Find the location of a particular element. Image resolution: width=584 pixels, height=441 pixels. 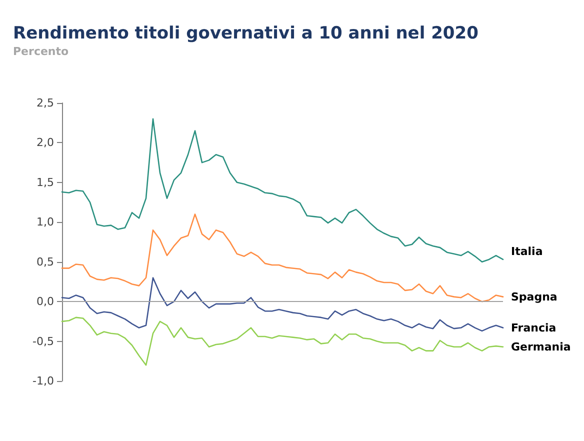

chart-subtitle: Percento is located at coordinates (41, 51).